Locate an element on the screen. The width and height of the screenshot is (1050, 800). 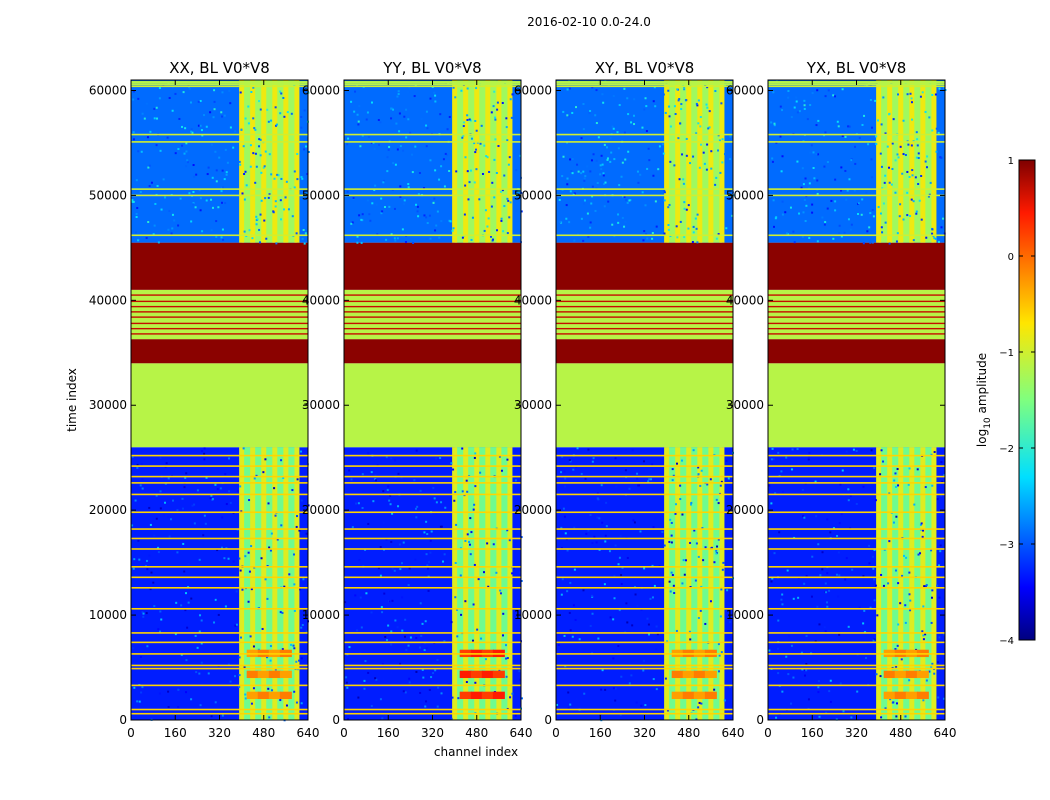
y-axis-label: time index is located at coordinates (72, 400).